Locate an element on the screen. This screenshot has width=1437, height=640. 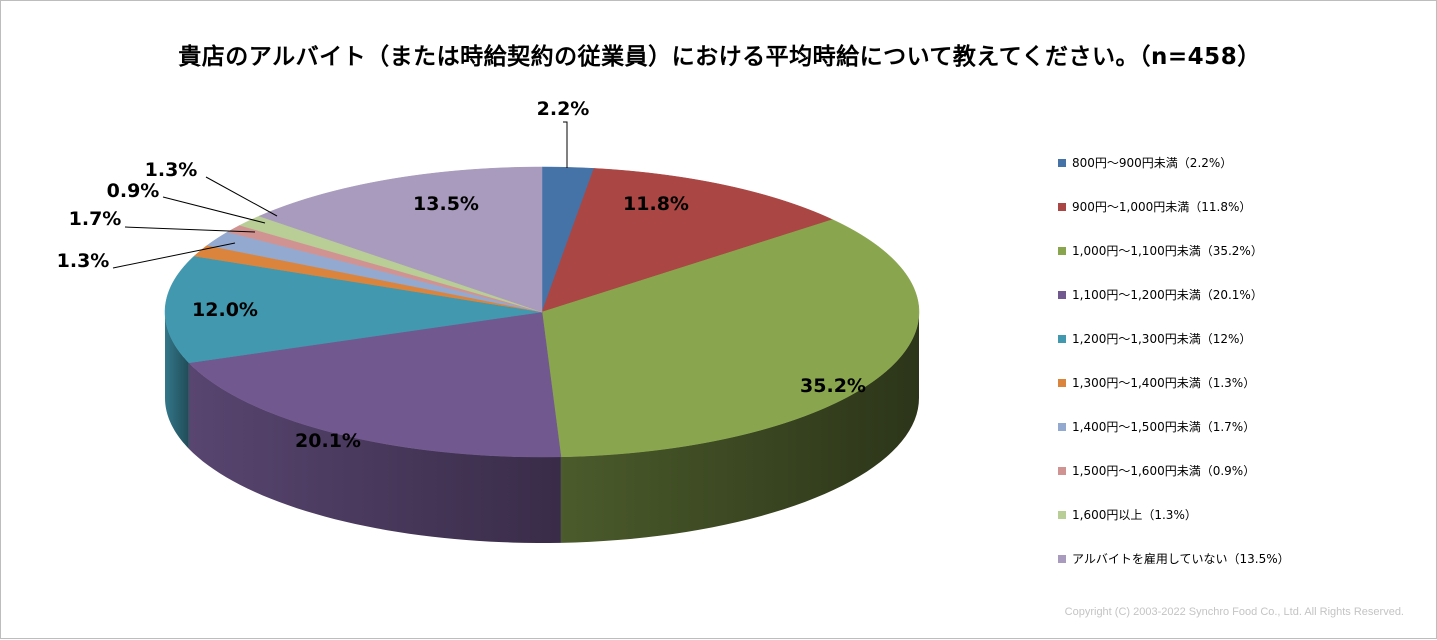
data-label-3: 20.1% is located at coordinates (328, 441).